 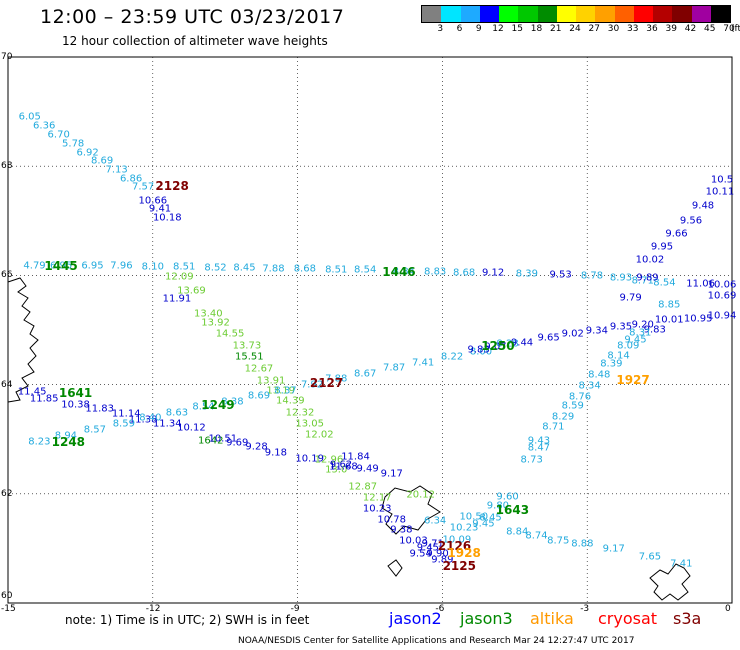 What do you see at coordinates (582, 544) in the screenshot?
I see `wave-height-value: 8.88` at bounding box center [582, 544].